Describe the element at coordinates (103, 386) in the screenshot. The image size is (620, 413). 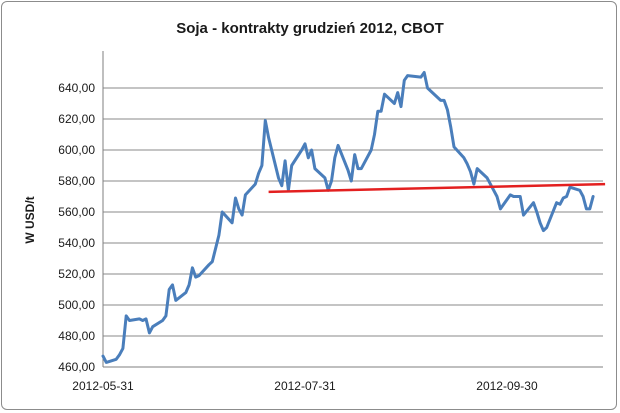
I see `x-tick-label: 2012-05-31` at that location.